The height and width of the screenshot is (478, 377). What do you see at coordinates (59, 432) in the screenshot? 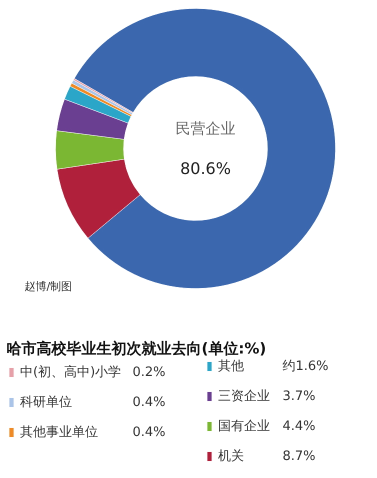
I see `legend-label: 其他事业单位` at bounding box center [59, 432].